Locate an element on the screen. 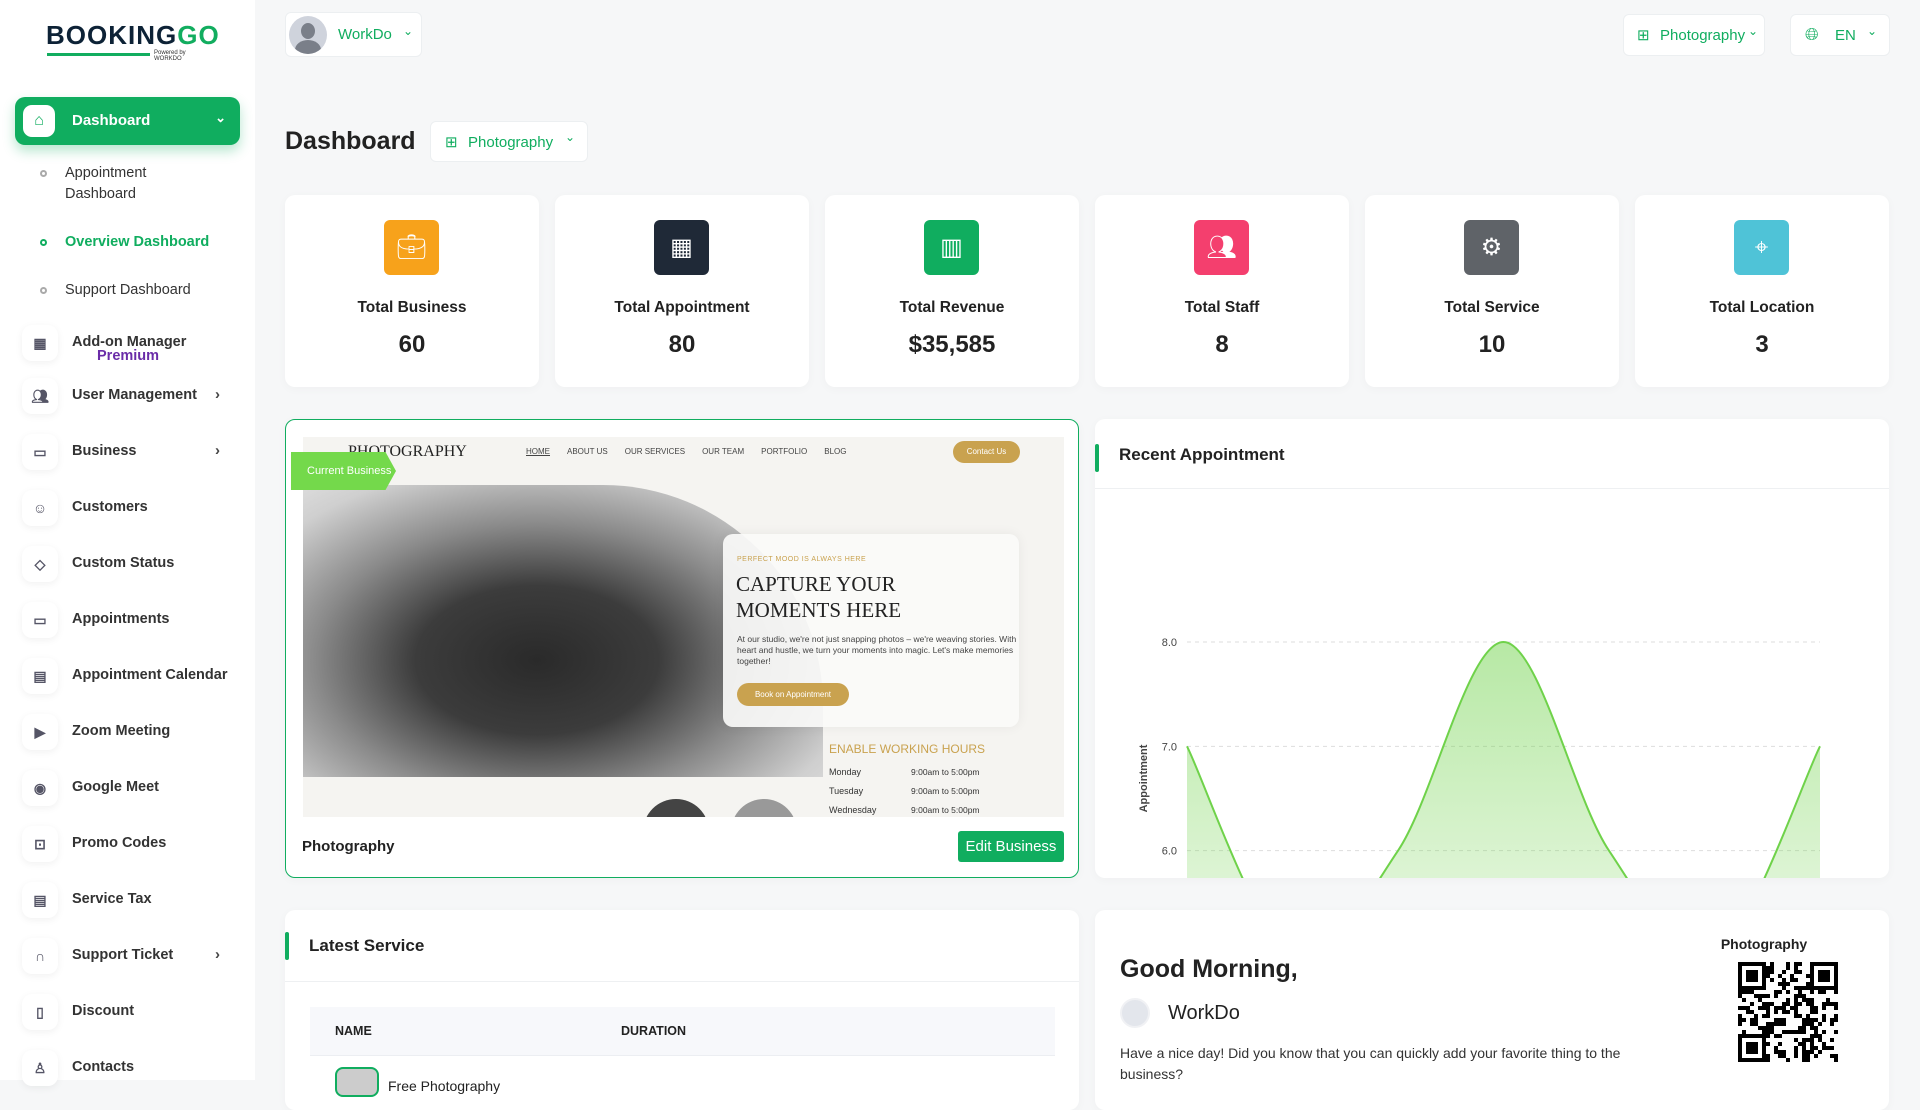 The image size is (1920, 1110). user-dropdown: WorkDo ⌄ is located at coordinates (353, 34).